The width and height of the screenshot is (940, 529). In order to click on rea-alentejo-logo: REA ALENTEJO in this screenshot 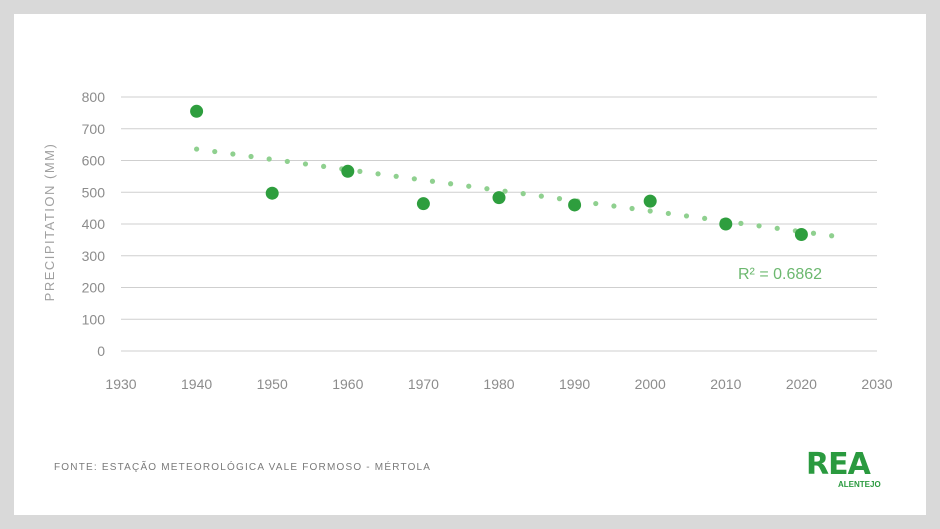, I will do `click(846, 471)`.